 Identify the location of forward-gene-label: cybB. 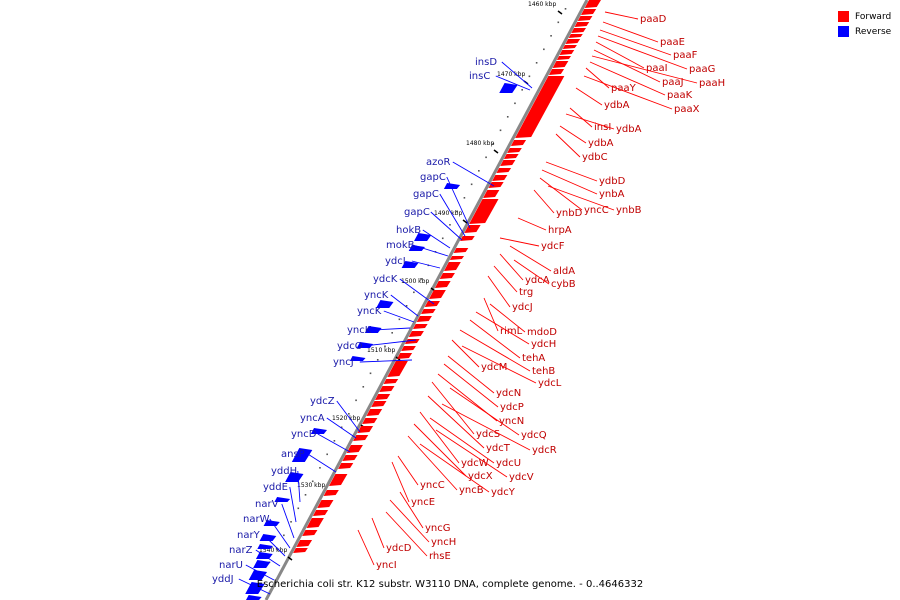
(563, 284).